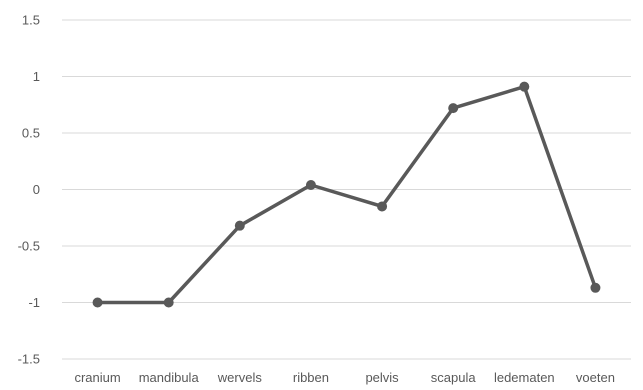  I want to click on x-tick-label: scapula, so click(454, 377).